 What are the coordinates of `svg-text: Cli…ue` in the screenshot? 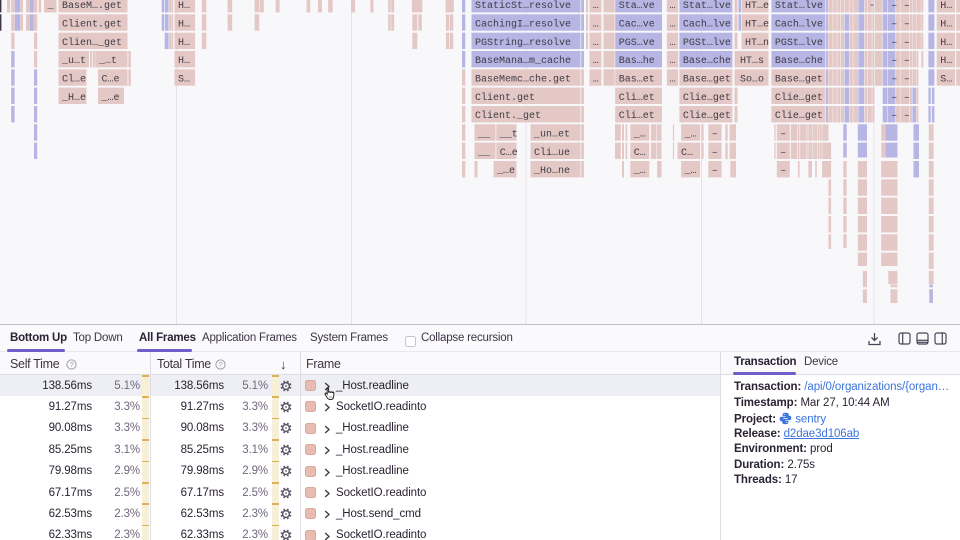 It's located at (552, 153).